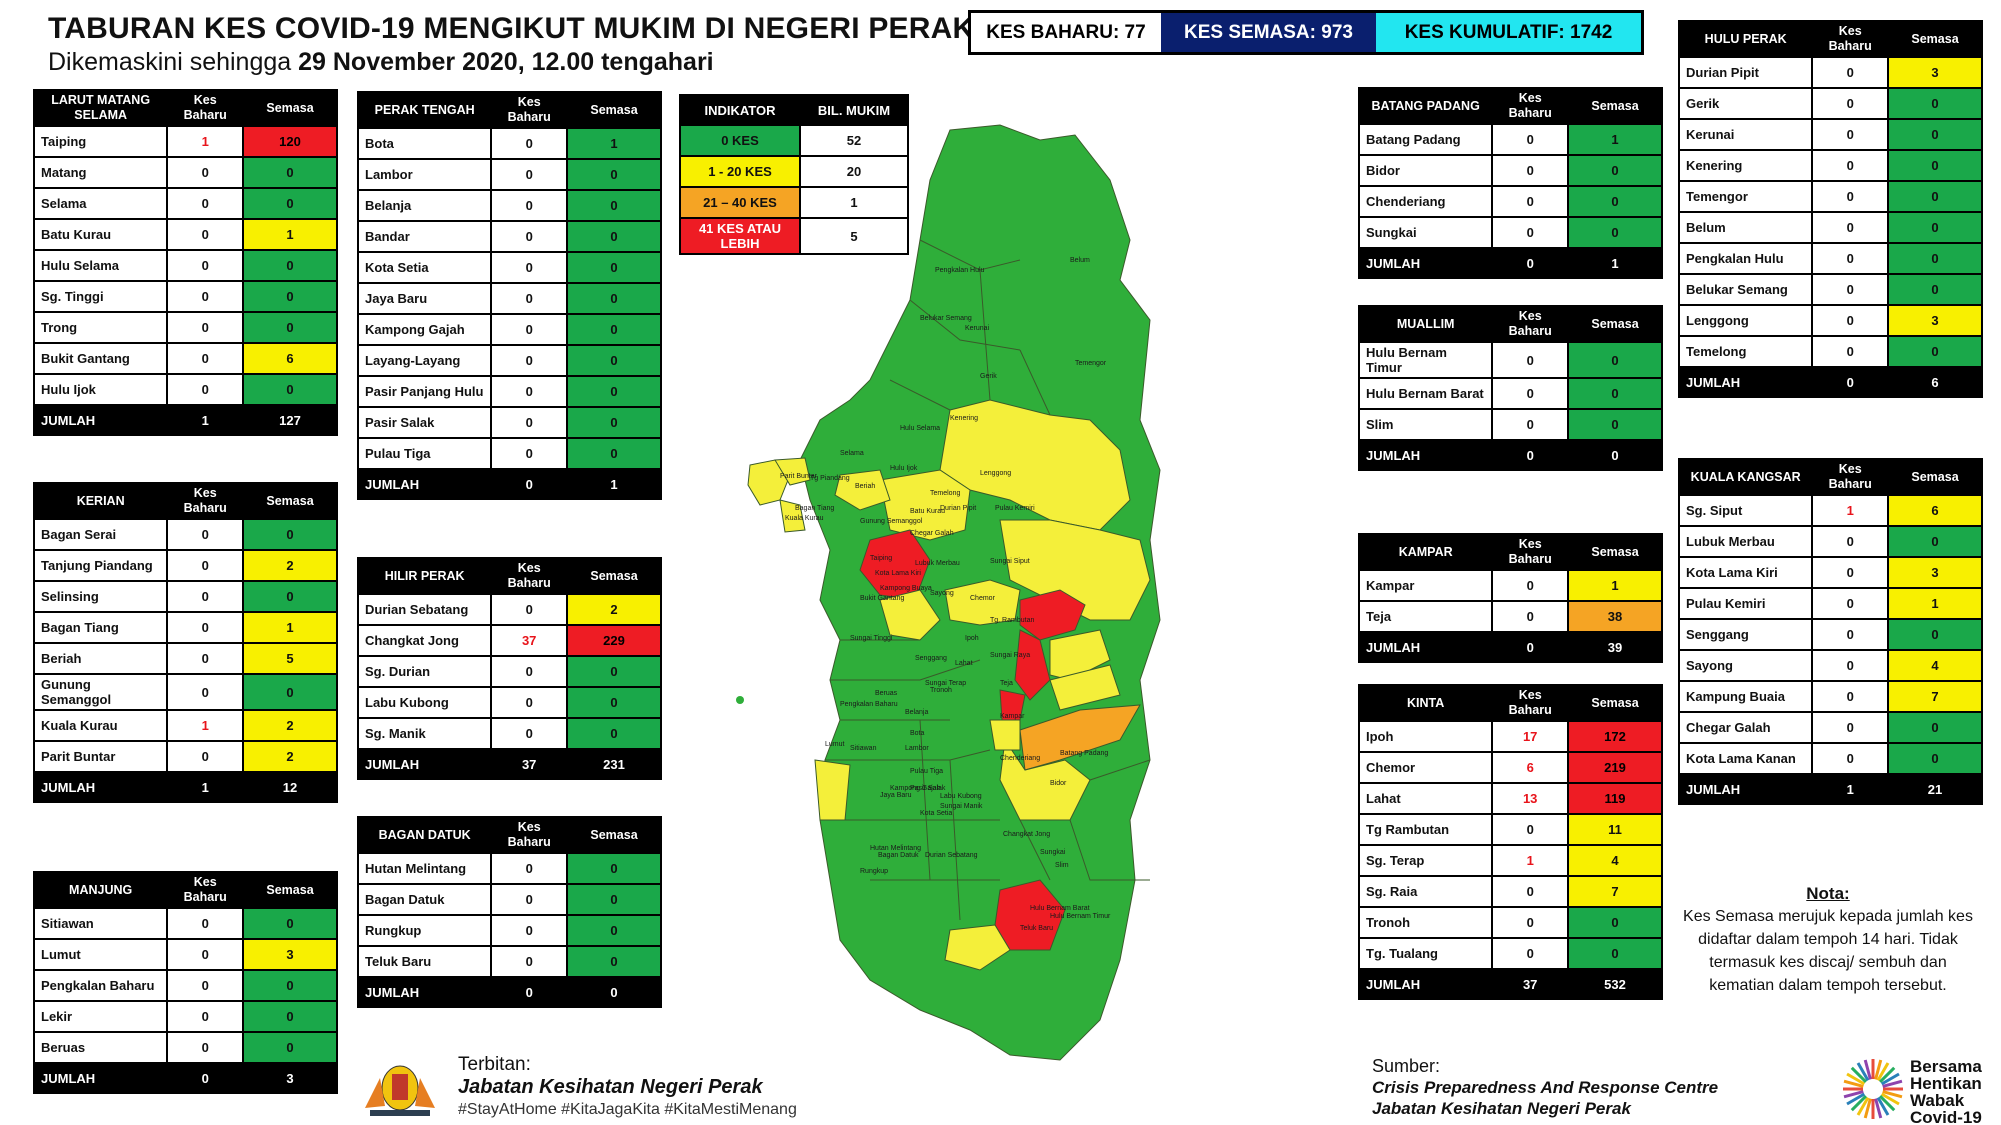  What do you see at coordinates (1425, 424) in the screenshot?
I see `mukim-name: Slim` at bounding box center [1425, 424].